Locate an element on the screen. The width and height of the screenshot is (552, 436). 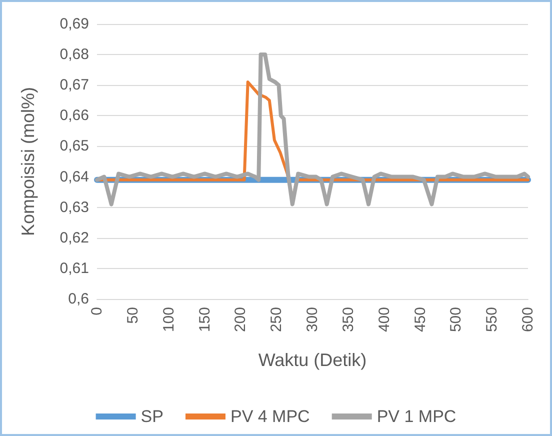
x-tick-label: 600 is located at coordinates (528, 319).